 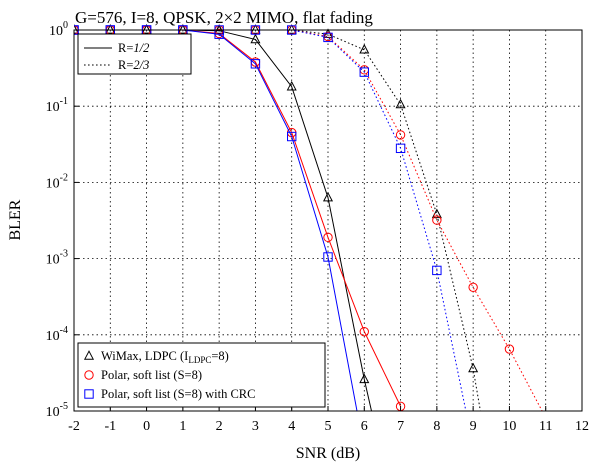 I want to click on x-tick-label: 1, so click(x=182, y=426).